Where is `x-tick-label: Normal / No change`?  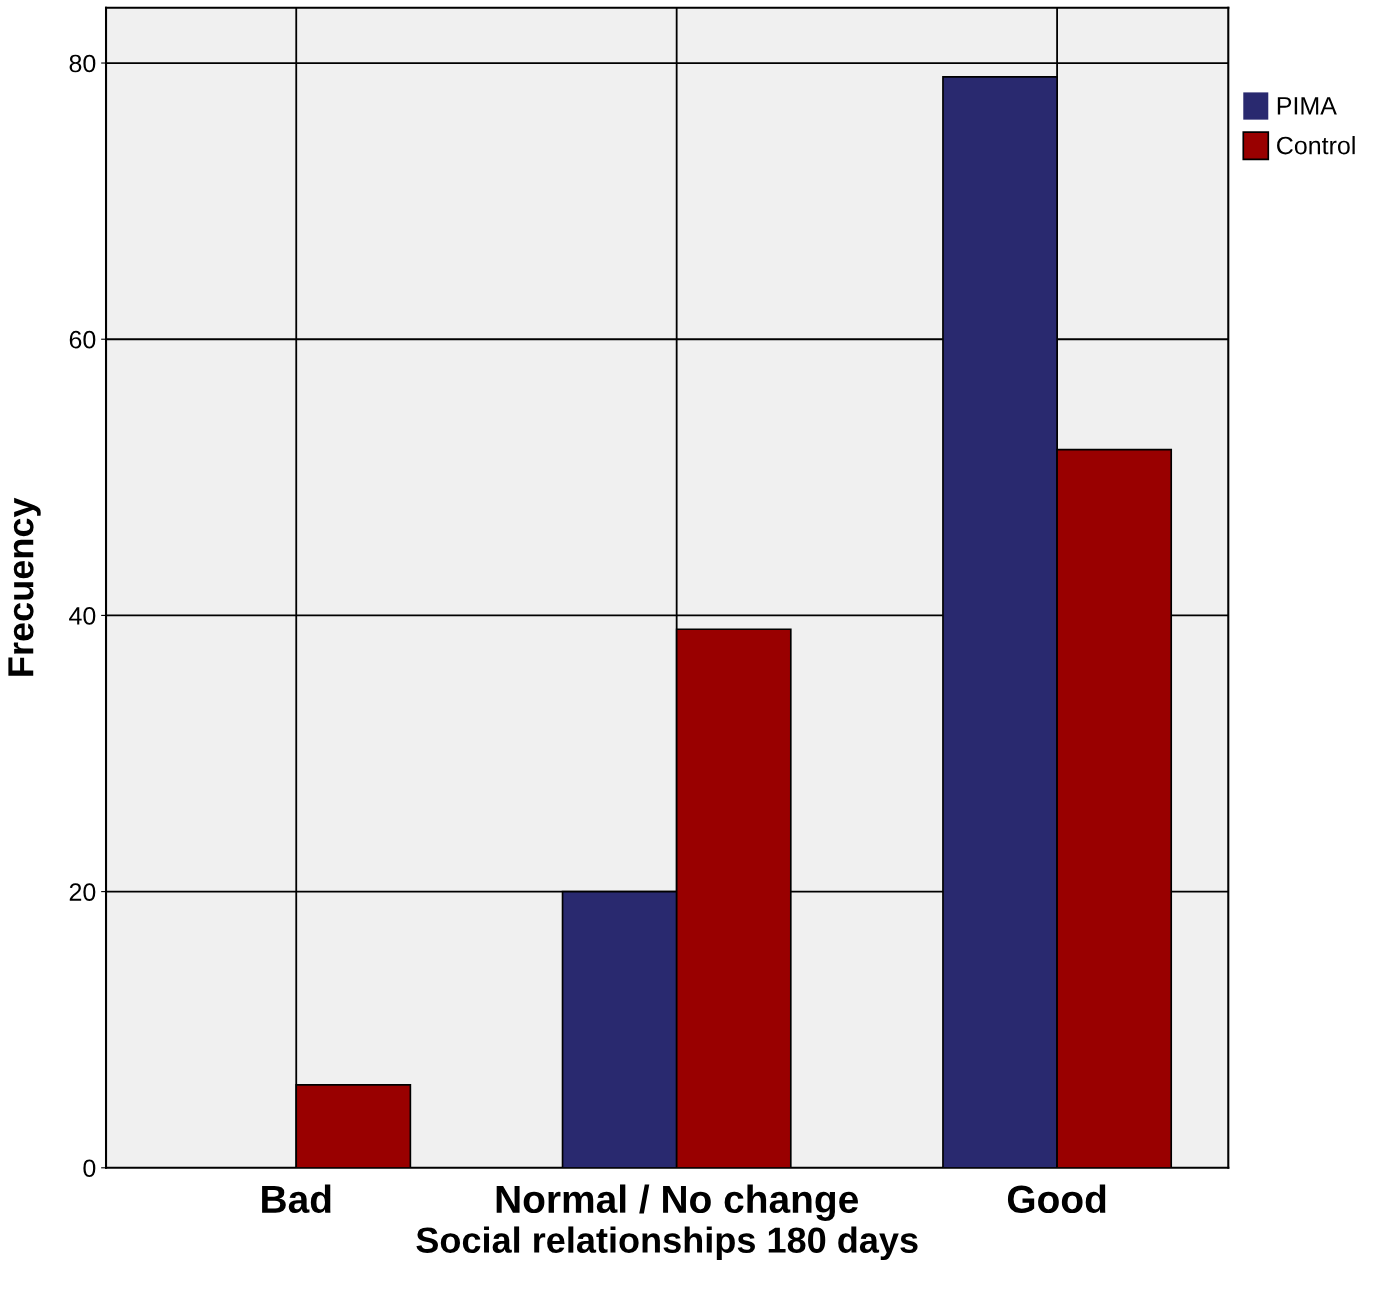 x-tick-label: Normal / No change is located at coordinates (677, 1202).